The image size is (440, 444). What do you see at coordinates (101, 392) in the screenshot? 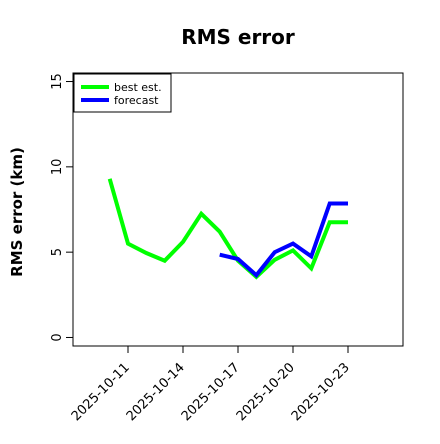
I see `x-tick-label: 2025-10-11` at bounding box center [101, 392].